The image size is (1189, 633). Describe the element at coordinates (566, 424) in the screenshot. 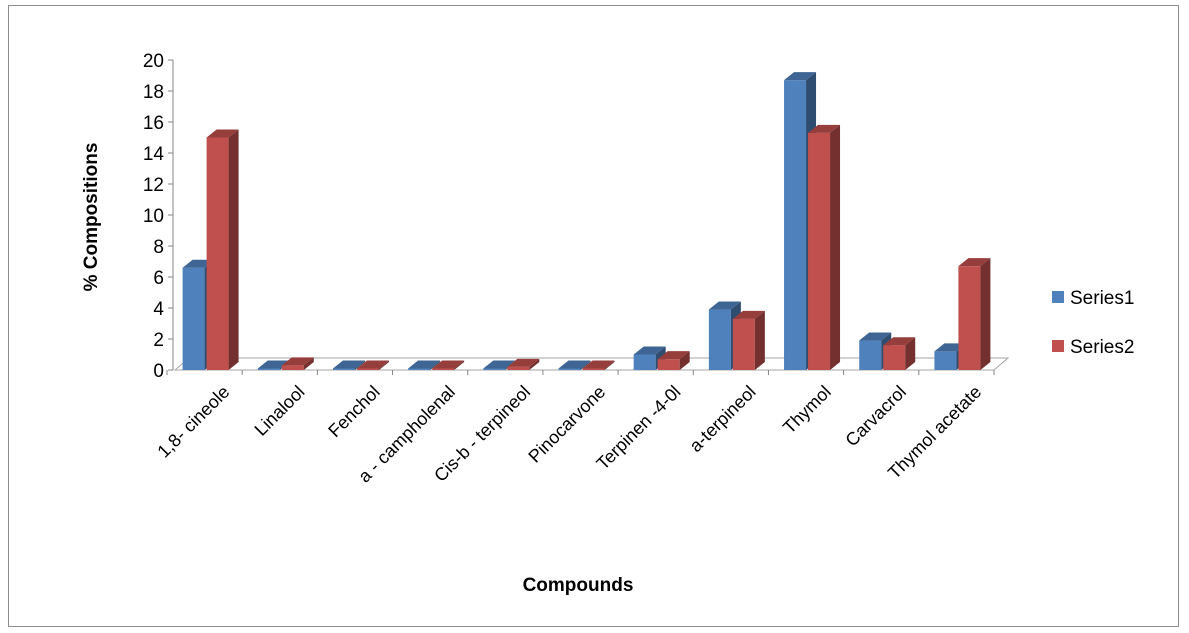

I see `x-category-label: Pinocarvone` at that location.